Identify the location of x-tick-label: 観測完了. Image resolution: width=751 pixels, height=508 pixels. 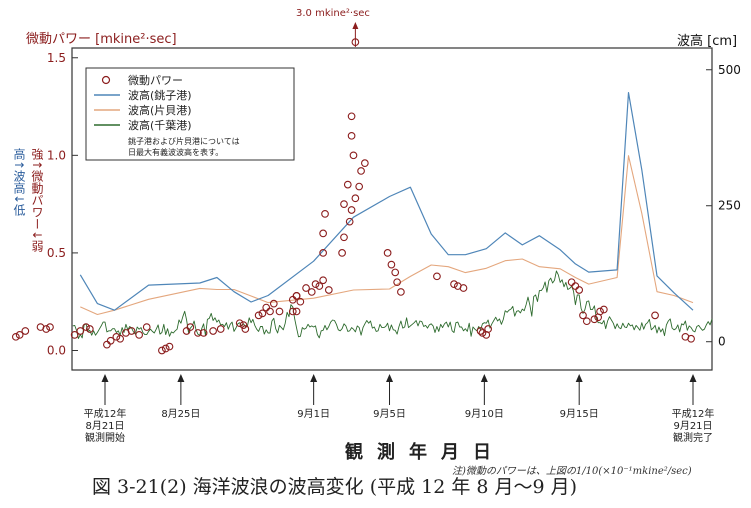
(693, 437).